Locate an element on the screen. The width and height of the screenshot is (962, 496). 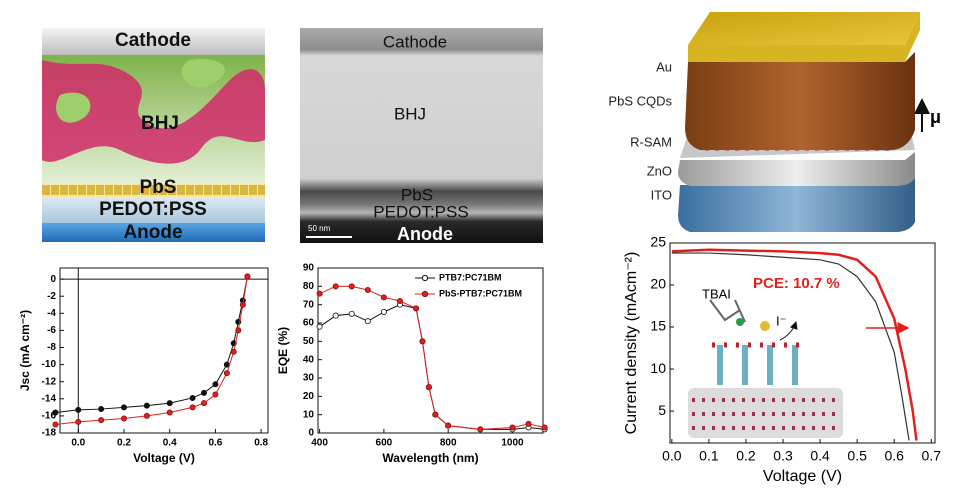
y-tick-label: -2 is located at coordinates (51, 296).